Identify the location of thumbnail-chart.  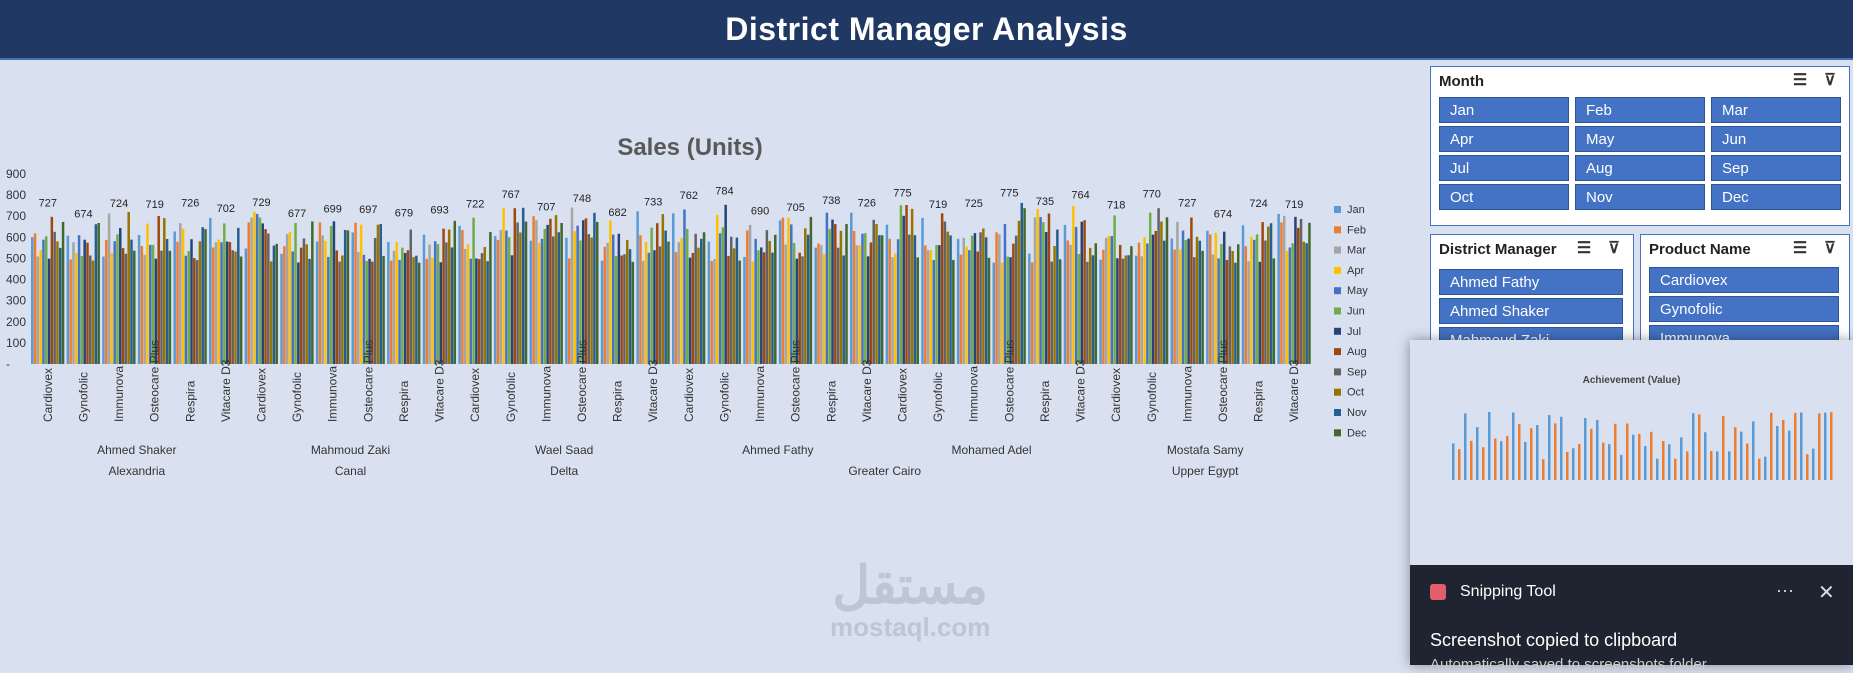
(1642, 445).